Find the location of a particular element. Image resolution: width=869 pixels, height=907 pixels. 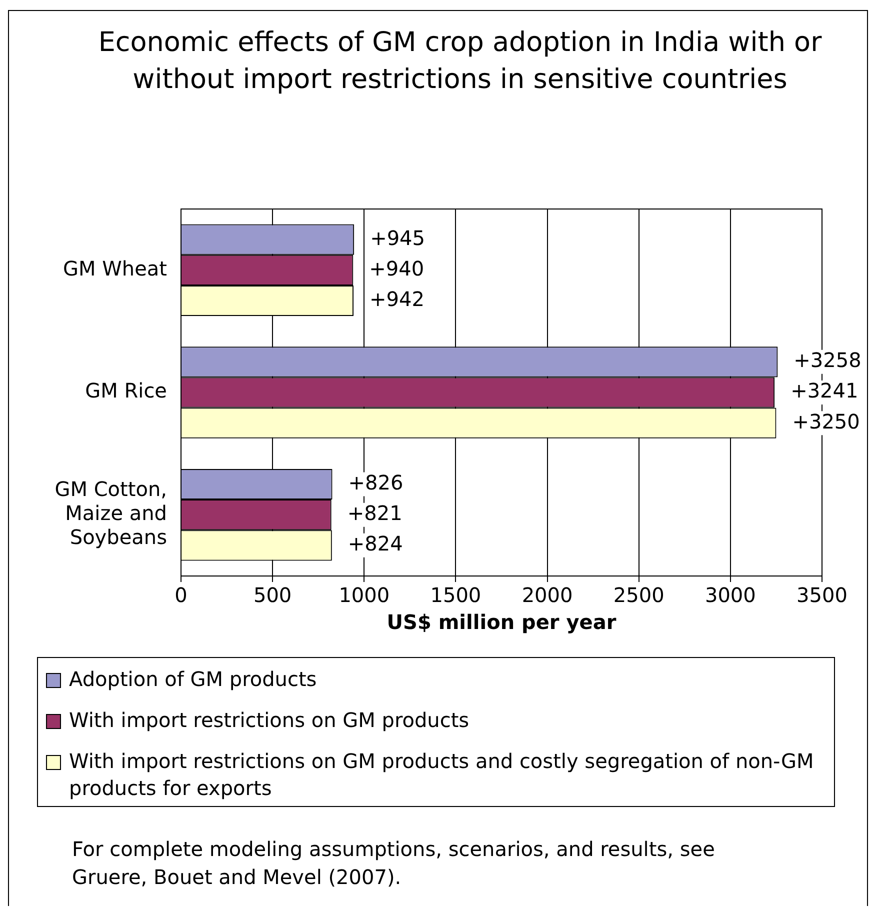

y-tick-label: GM Wheat is located at coordinates (115, 268).